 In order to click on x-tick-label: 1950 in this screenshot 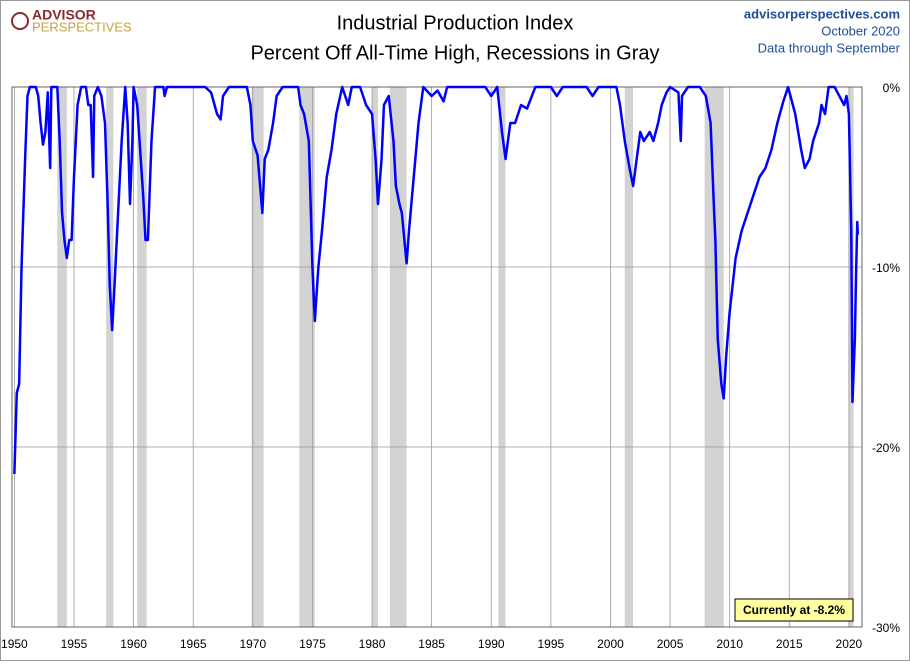, I will do `click(14, 644)`.